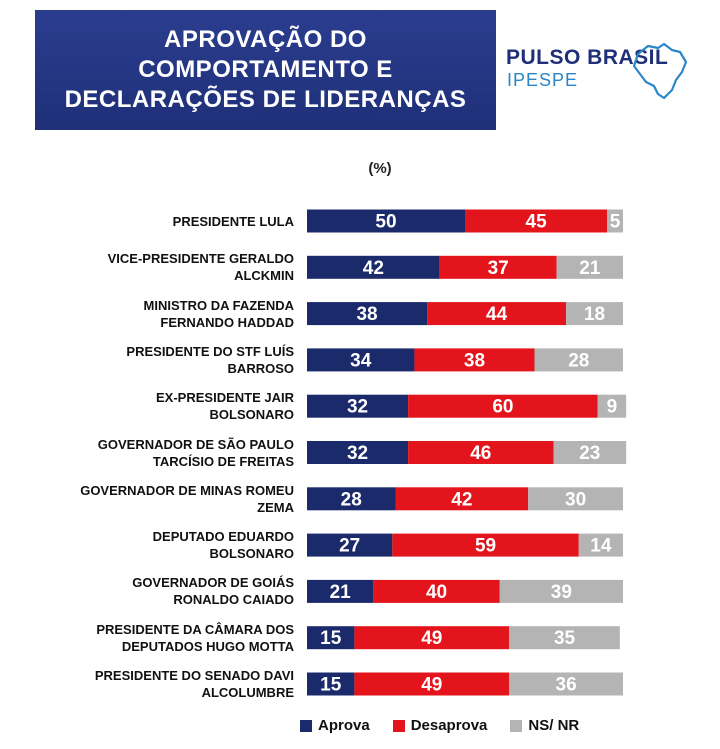  What do you see at coordinates (210, 351) in the screenshot?
I see `category-label-line: PRESIDENTE DO STF LUÍS` at bounding box center [210, 351].